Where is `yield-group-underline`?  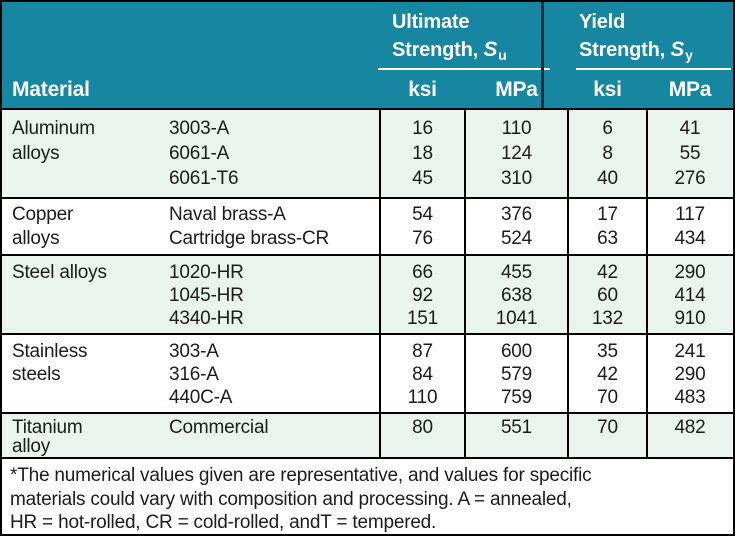
yield-group-underline is located at coordinates (653, 69).